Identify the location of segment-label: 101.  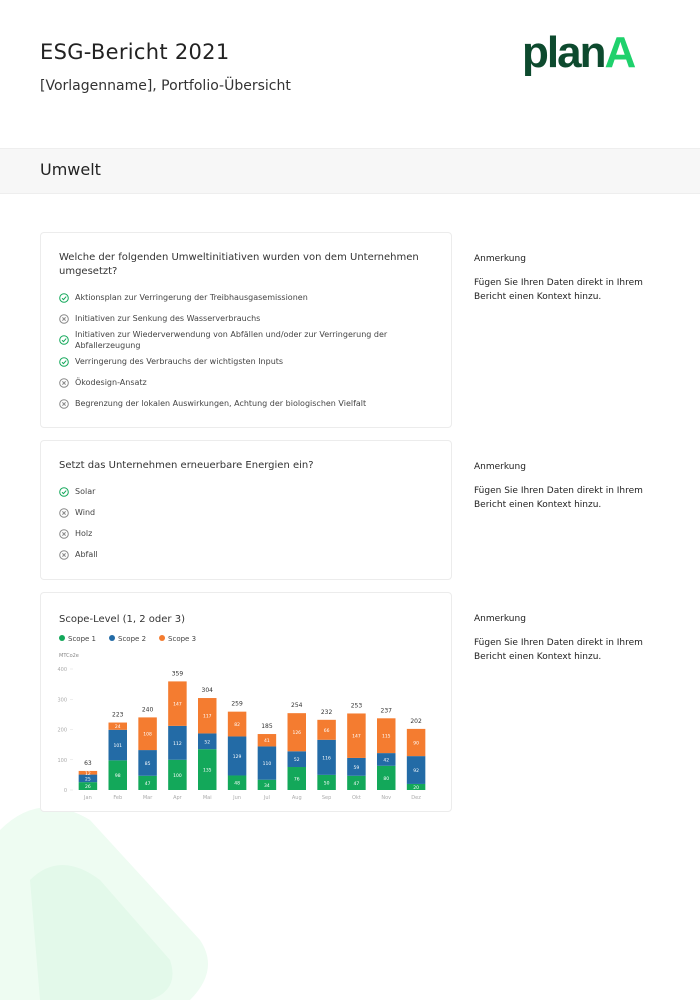
(117, 746).